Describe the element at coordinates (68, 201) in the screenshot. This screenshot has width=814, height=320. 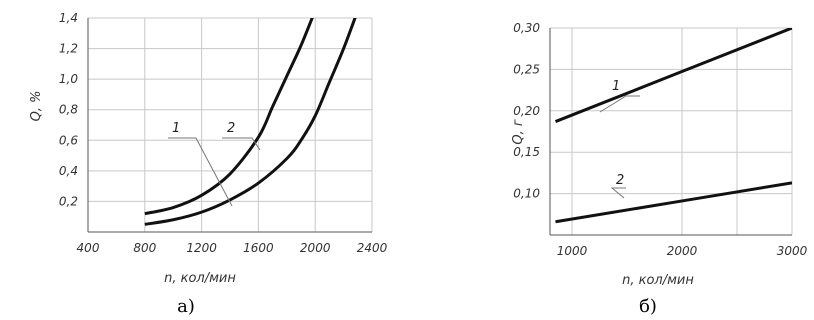
I see `chart-a-y-tick-label: 0,2` at that location.